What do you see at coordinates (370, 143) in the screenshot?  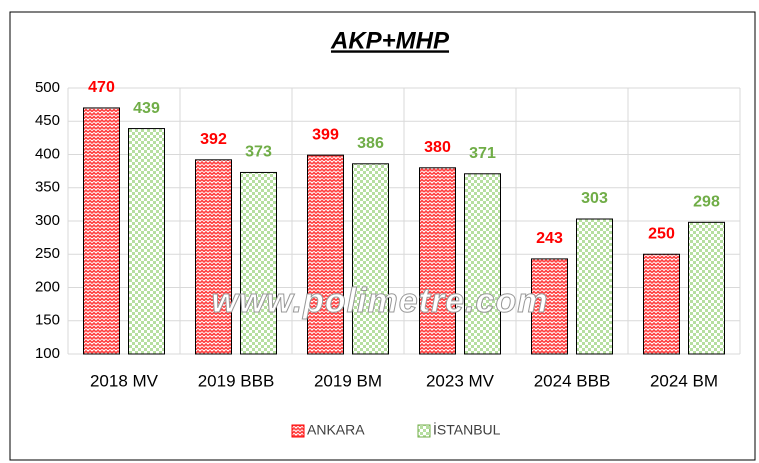 I see `data-label: 386` at bounding box center [370, 143].